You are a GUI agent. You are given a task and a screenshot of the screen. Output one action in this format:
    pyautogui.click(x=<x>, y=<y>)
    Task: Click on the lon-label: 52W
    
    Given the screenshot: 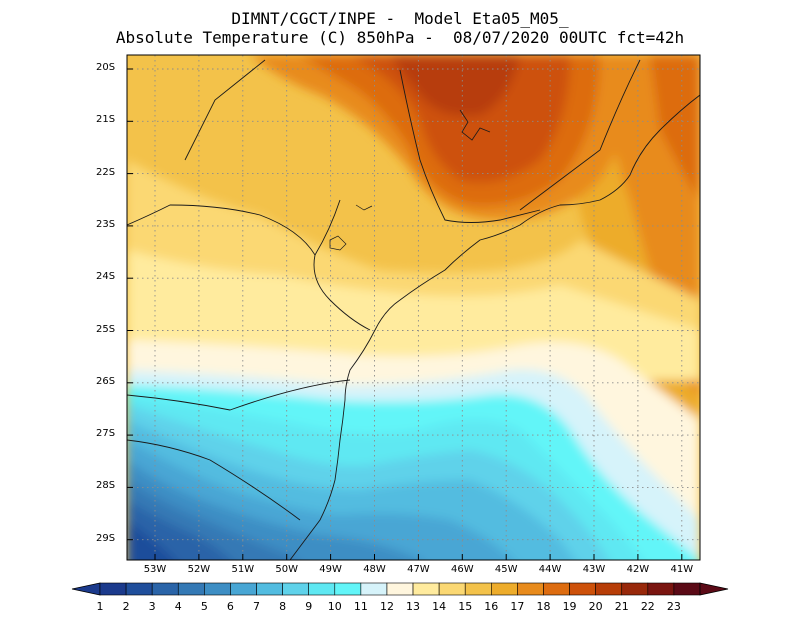 What is the action you would take?
    pyautogui.click(x=199, y=569)
    